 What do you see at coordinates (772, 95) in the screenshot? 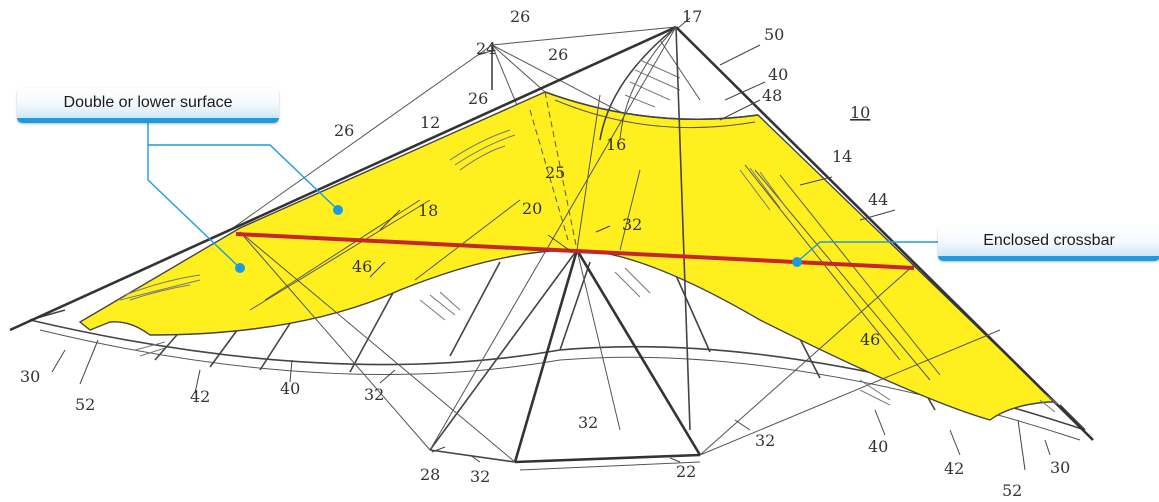
I see `ref-48: 48` at bounding box center [772, 95].